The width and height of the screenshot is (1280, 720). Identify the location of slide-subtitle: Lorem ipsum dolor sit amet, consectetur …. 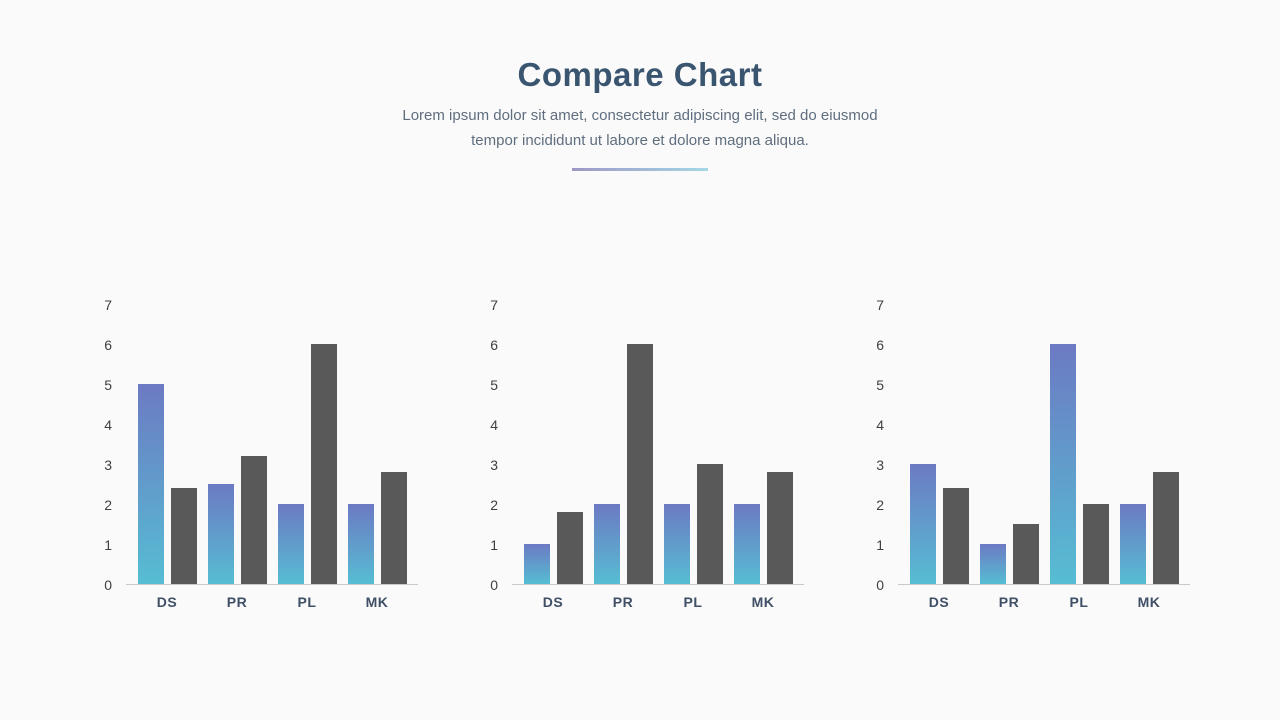
(640, 128).